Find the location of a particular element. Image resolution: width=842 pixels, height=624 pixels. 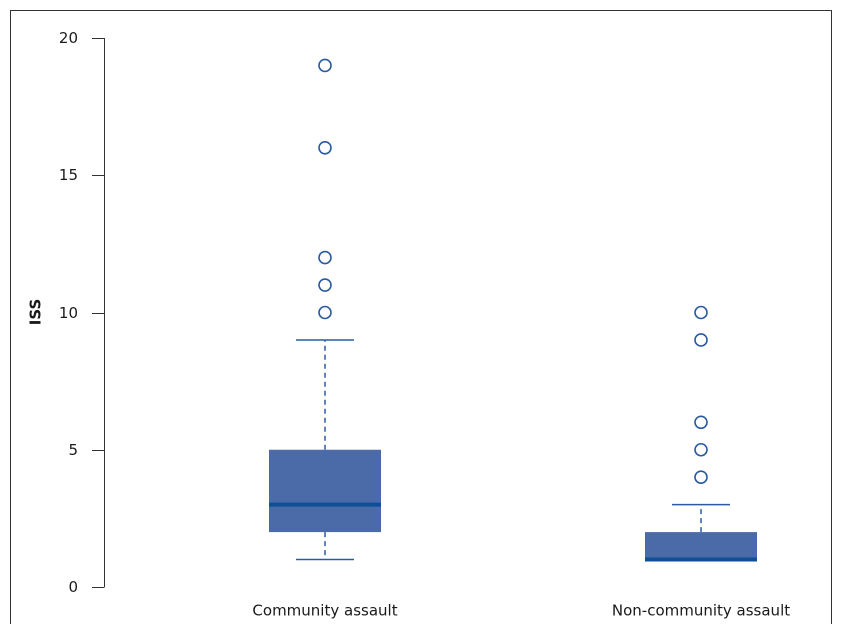

y-tick-label: 5 is located at coordinates (73, 450).